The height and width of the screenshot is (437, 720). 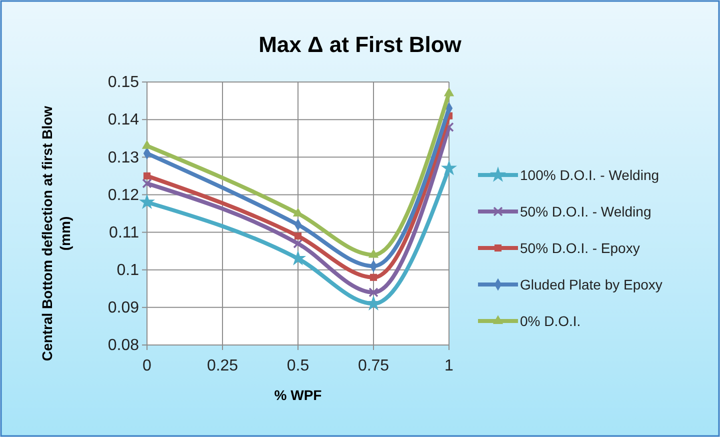 What do you see at coordinates (128, 270) in the screenshot?
I see `y-tick-label: 0.1` at bounding box center [128, 270].